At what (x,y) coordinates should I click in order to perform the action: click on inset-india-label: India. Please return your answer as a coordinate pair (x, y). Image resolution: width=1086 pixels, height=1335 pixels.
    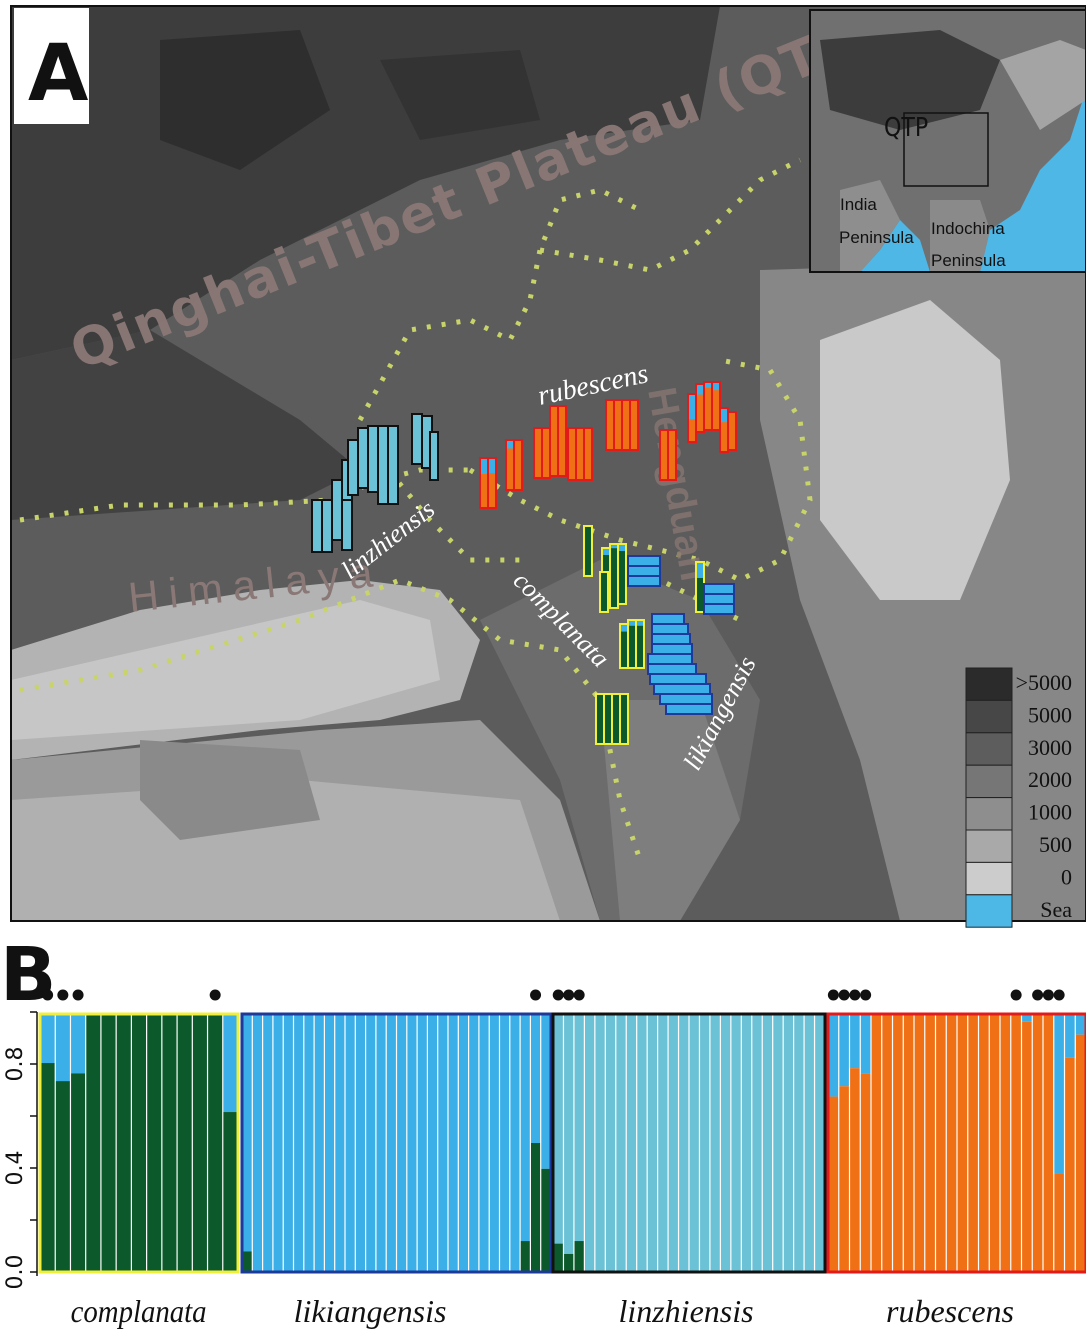
    Looking at the image, I should click on (858, 204).